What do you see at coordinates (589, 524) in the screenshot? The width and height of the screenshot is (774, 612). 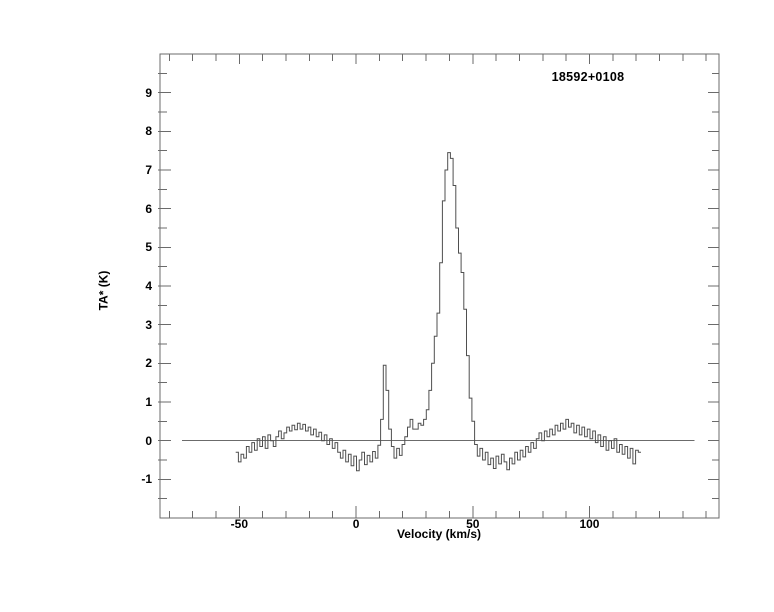 I see `x-tick-label: 100` at bounding box center [589, 524].